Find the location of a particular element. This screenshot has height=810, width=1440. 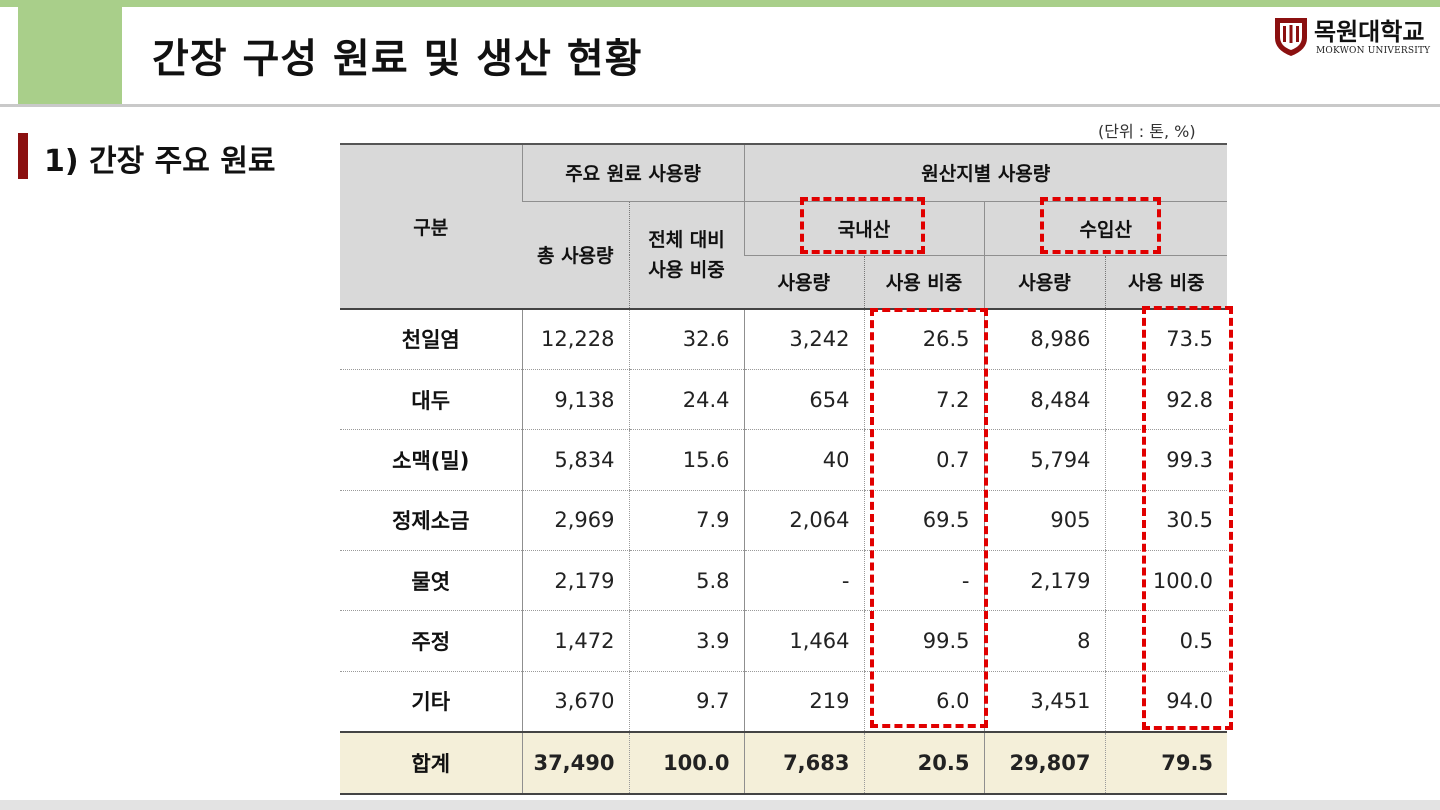

cell-total: 2,179 is located at coordinates (575, 581).